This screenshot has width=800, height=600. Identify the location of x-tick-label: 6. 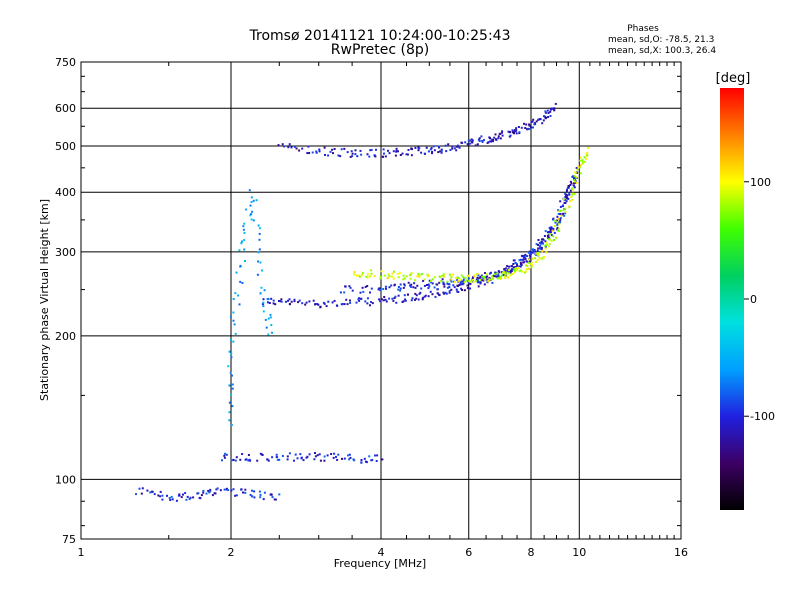
(468, 552).